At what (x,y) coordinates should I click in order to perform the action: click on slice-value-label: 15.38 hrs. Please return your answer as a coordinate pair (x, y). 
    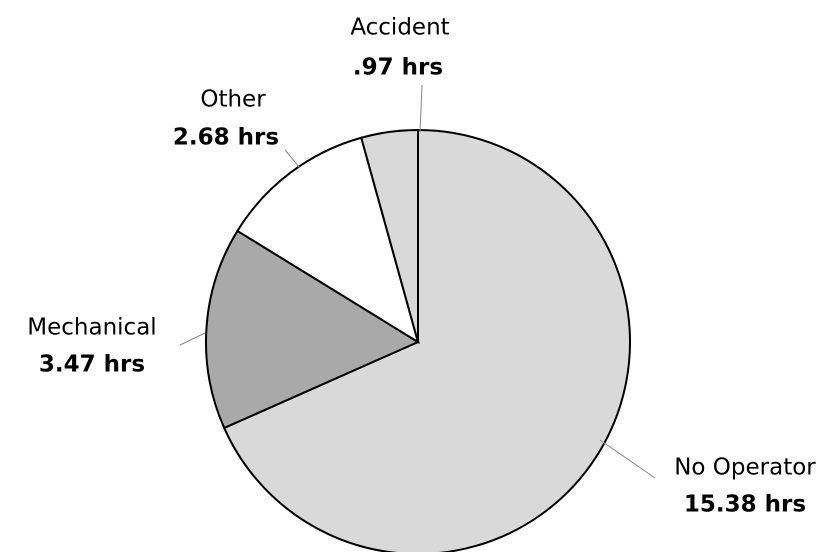
    Looking at the image, I should click on (745, 505).